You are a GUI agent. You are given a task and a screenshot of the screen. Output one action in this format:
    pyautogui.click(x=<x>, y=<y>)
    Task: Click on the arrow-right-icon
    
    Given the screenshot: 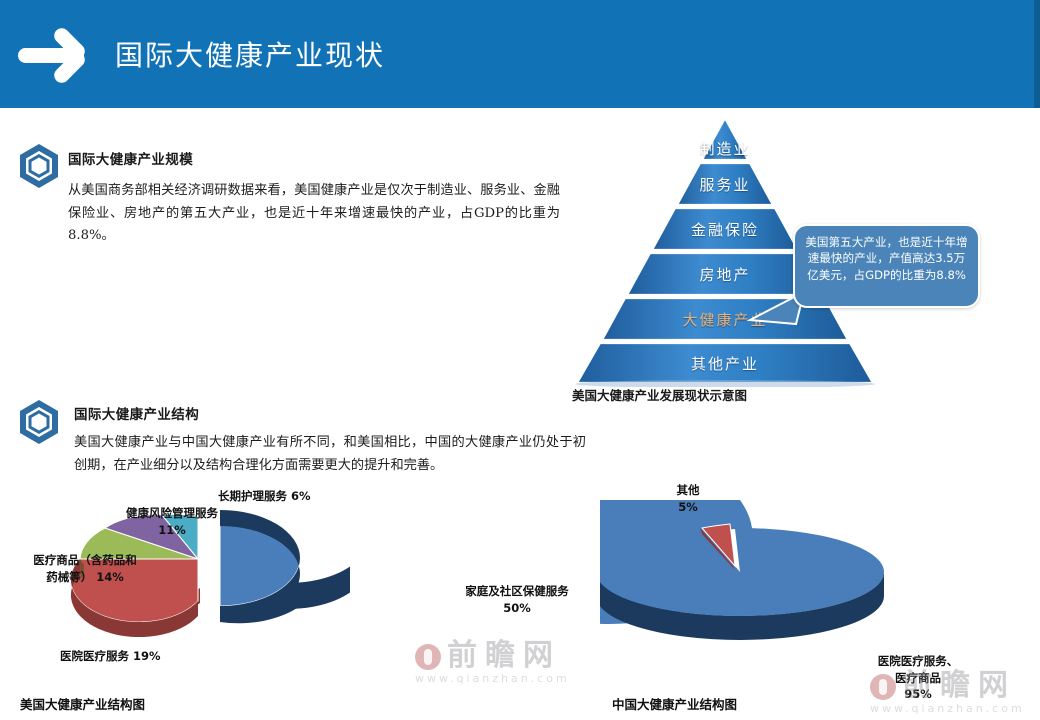 What is the action you would take?
    pyautogui.click(x=51, y=55)
    